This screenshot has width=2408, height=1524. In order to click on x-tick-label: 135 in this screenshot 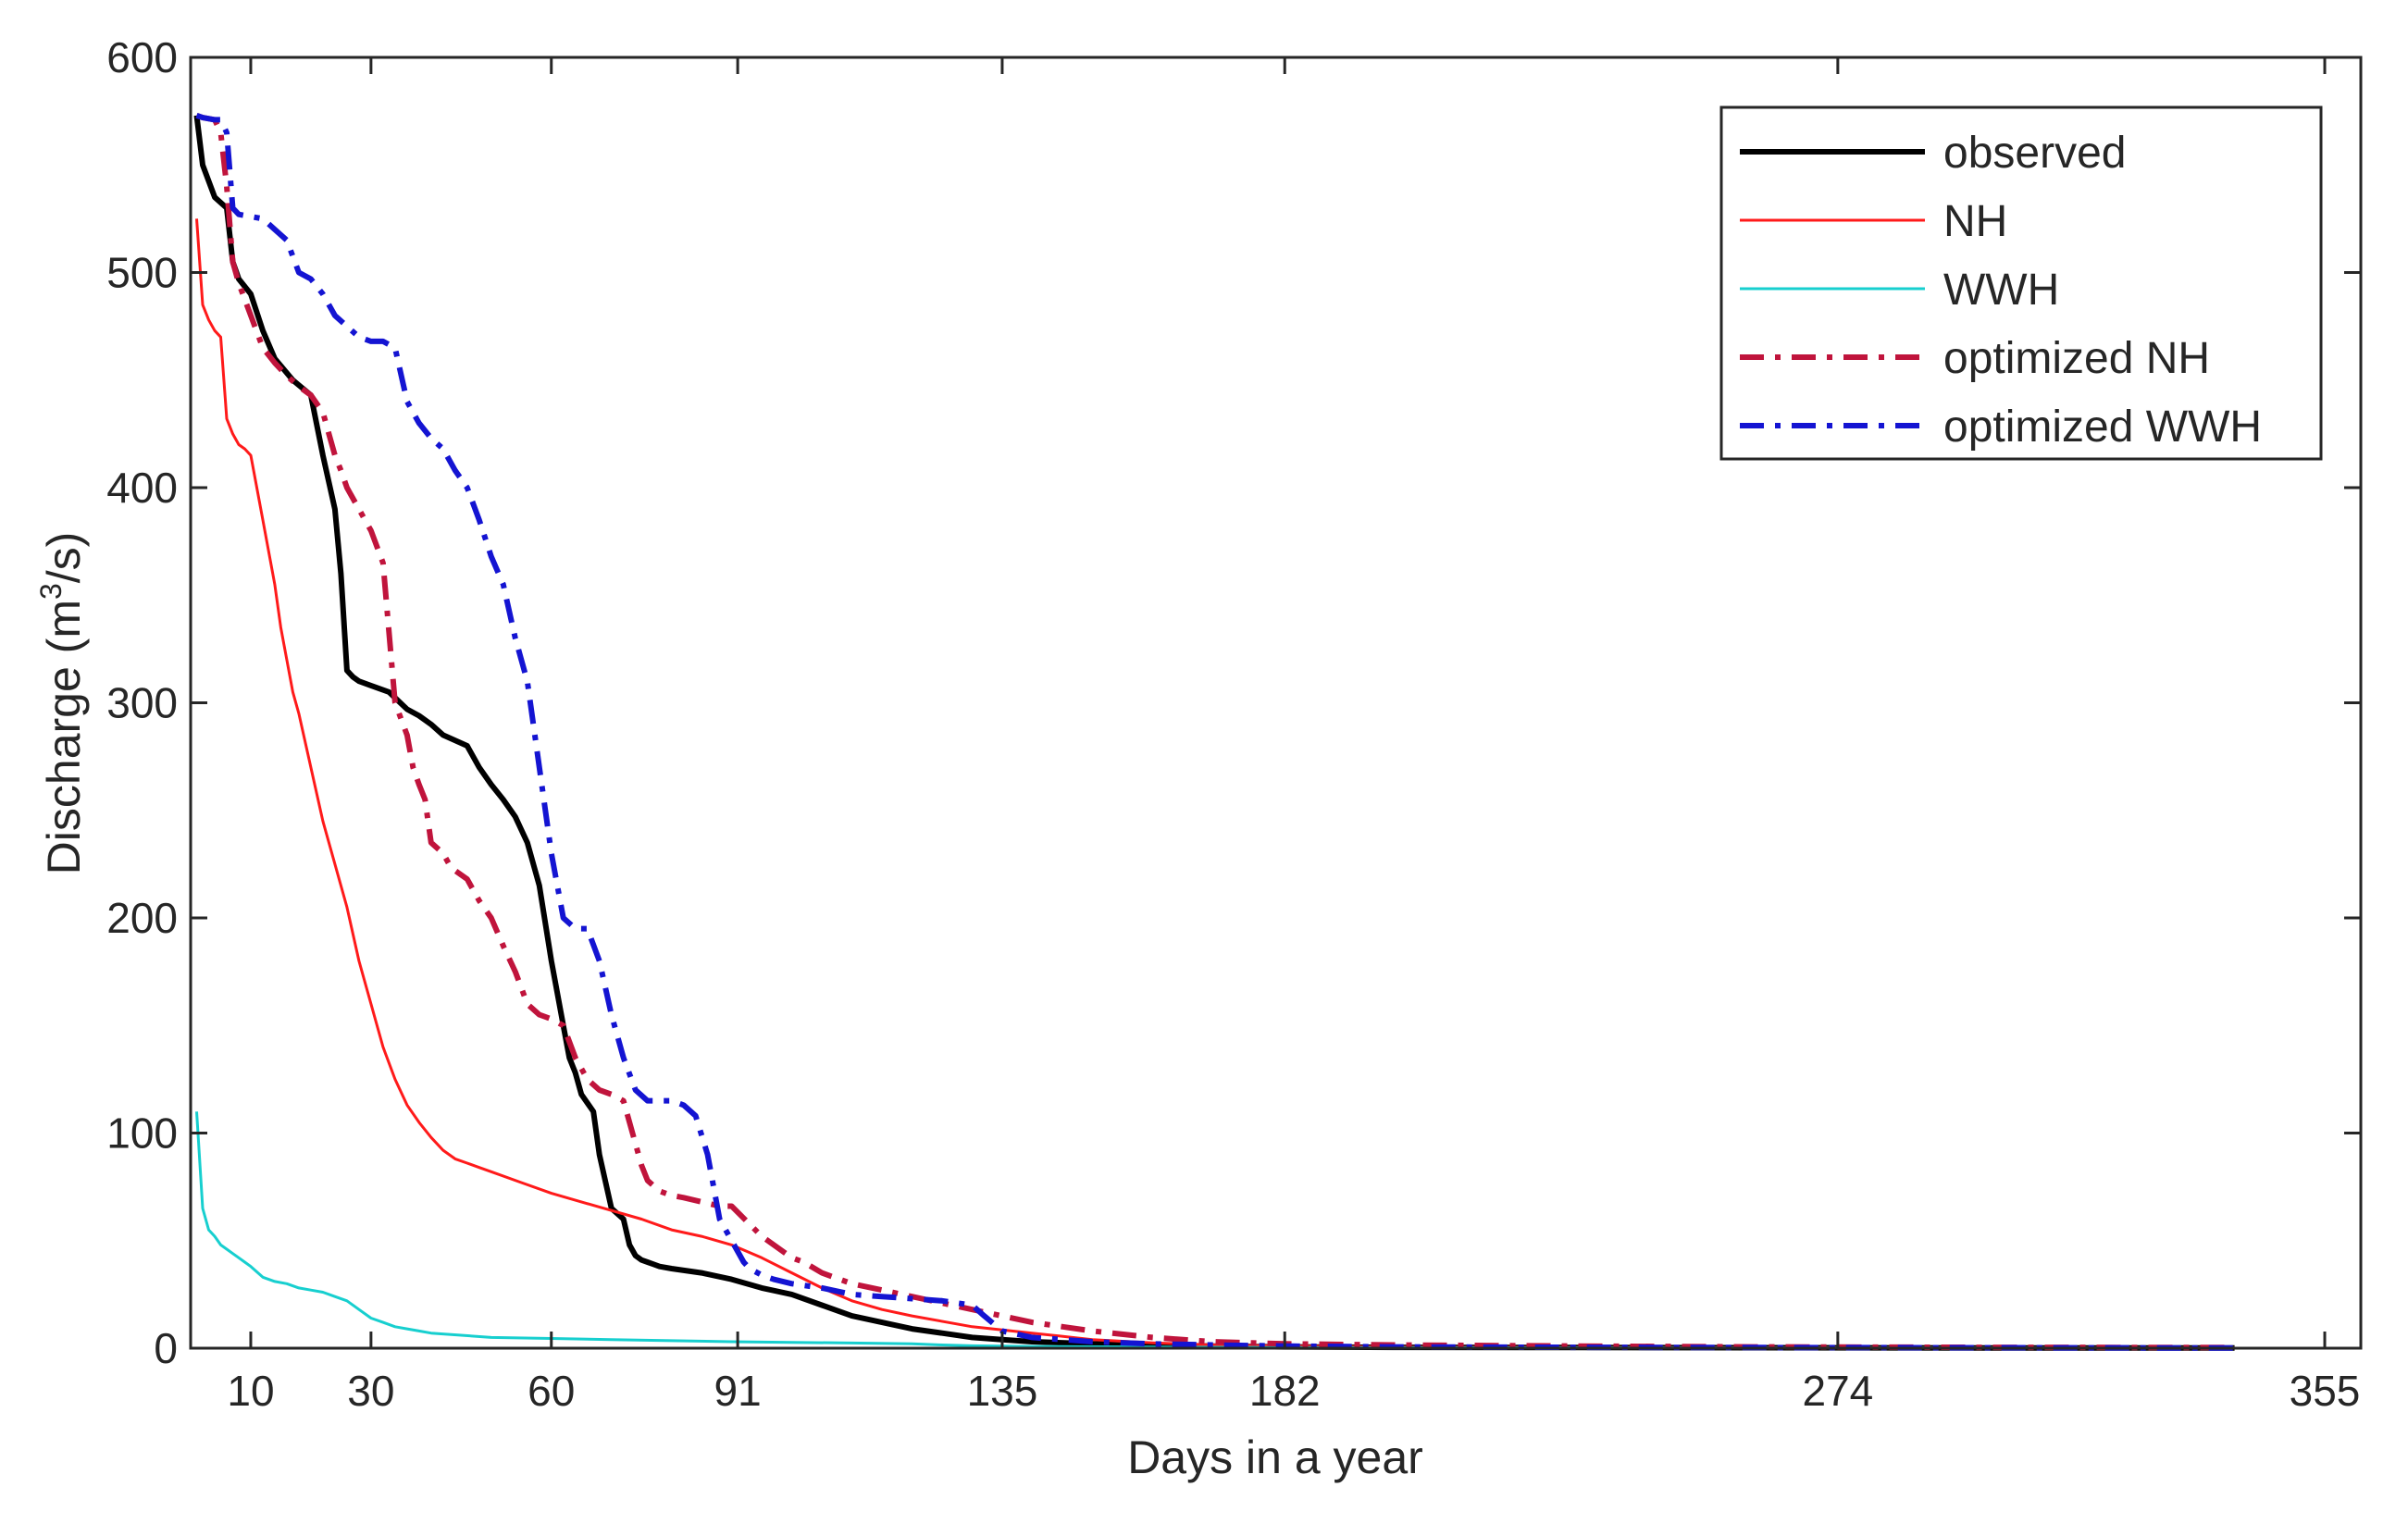, I will do `click(1002, 1391)`.